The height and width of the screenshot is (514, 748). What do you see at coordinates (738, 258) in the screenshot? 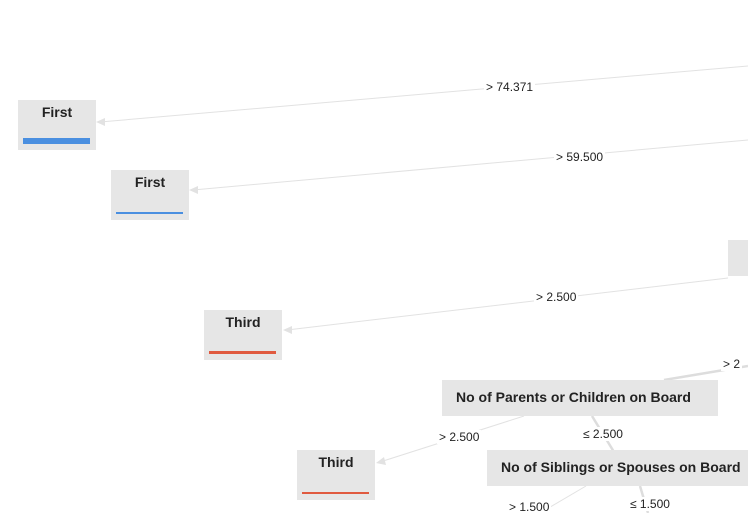
I see `offscreen-node-top` at bounding box center [738, 258].